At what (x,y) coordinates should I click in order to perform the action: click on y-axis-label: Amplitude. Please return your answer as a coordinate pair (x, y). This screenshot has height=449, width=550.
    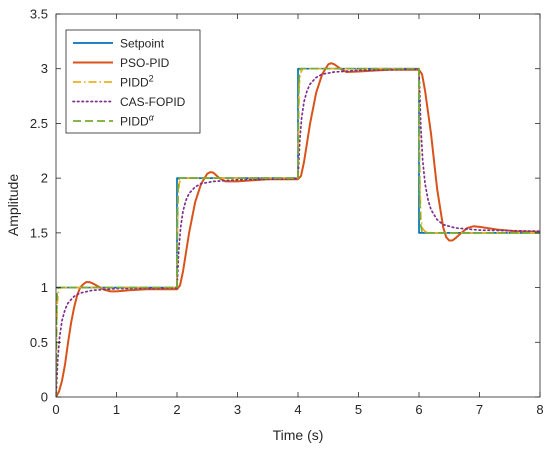
    Looking at the image, I should click on (13, 205).